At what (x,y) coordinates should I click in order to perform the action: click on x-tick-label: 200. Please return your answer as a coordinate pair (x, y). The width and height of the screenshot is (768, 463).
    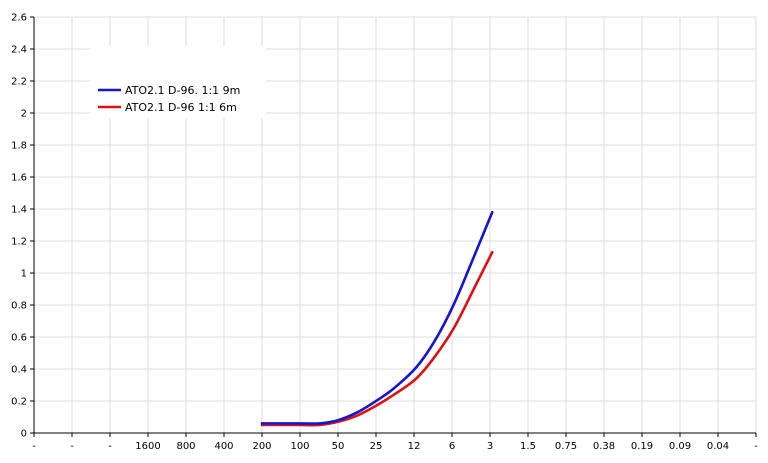
    Looking at the image, I should click on (261, 446).